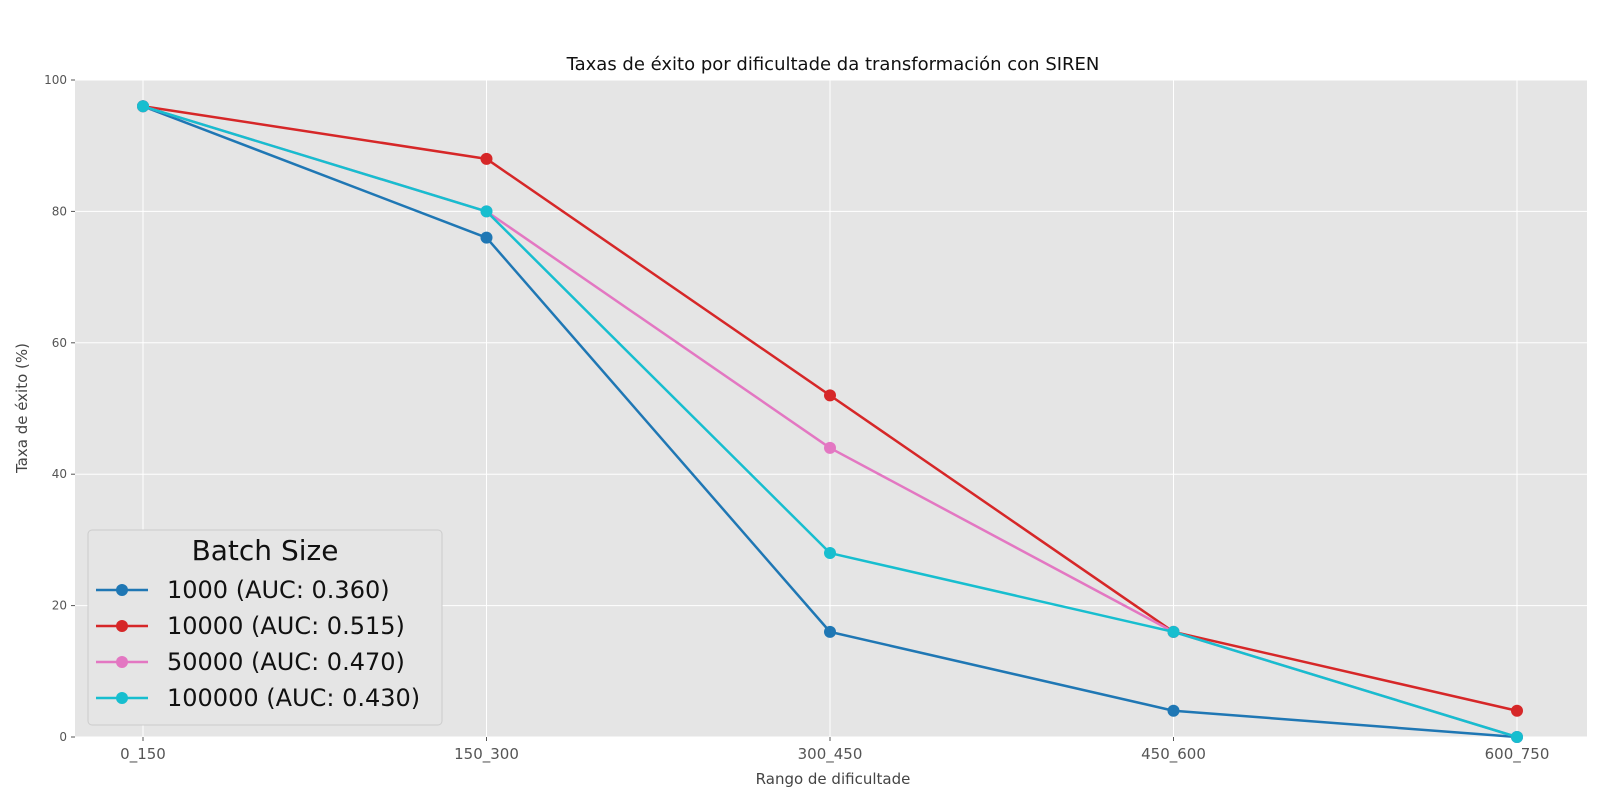 The height and width of the screenshot is (804, 1600). What do you see at coordinates (833, 779) in the screenshot?
I see `x-axis-label: Rango de dificultade` at bounding box center [833, 779].